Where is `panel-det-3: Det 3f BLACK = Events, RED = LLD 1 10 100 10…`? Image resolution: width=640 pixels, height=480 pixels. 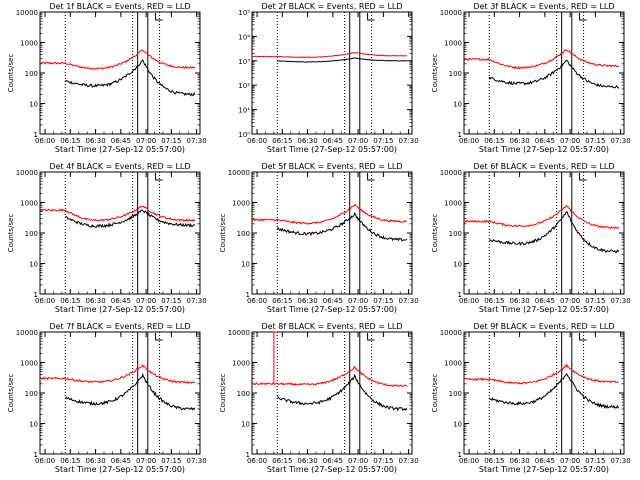 panel-det-3: Det 3f BLACK = Events, RED = LLD 1 10 100 10… is located at coordinates (531, 78).